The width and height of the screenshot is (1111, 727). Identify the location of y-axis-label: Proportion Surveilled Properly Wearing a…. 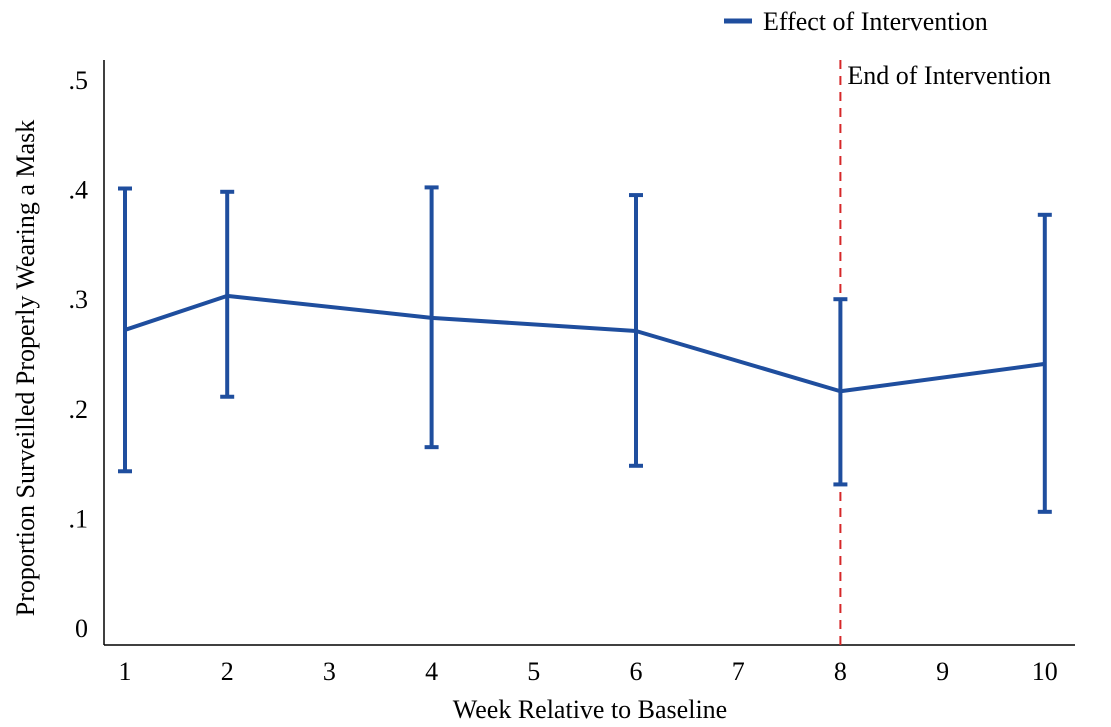
(25, 368).